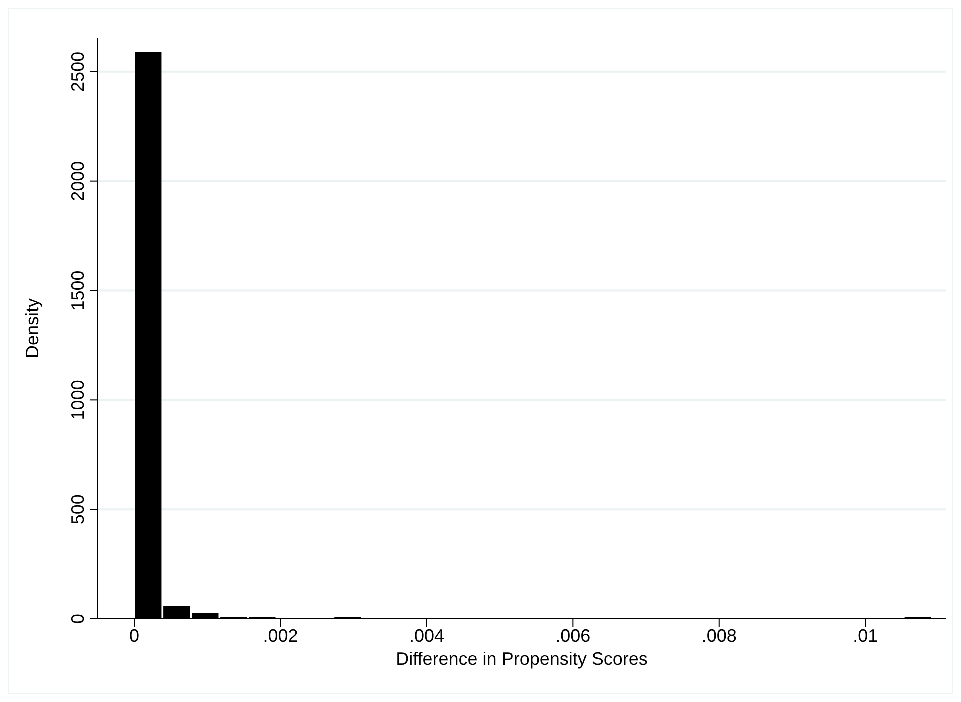 This screenshot has height=702, width=961. What do you see at coordinates (865, 636) in the screenshot?
I see `x-tick-label: .01` at bounding box center [865, 636].